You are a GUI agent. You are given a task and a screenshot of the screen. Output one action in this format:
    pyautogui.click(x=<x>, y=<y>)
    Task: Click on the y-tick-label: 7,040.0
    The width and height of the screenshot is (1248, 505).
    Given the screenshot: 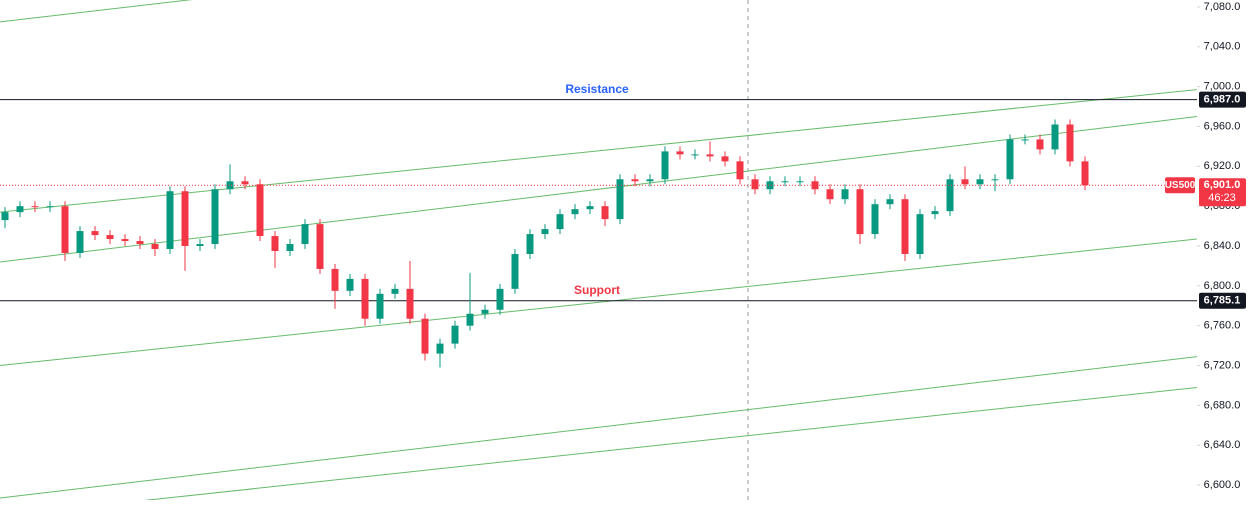 What is the action you would take?
    pyautogui.click(x=1222, y=47)
    